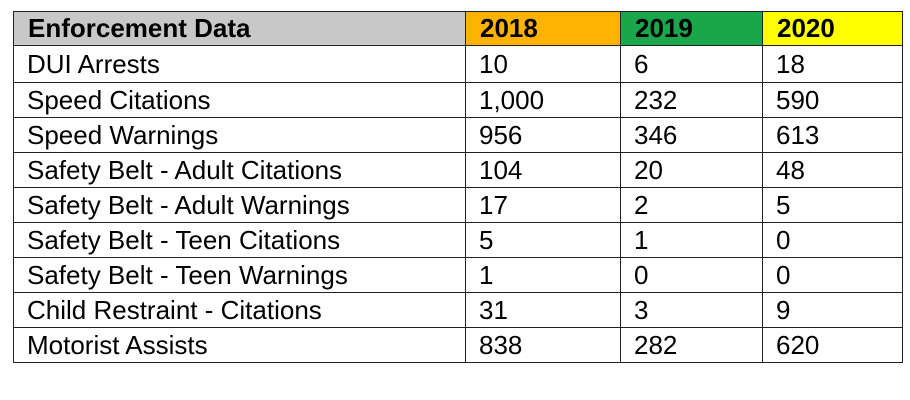 The width and height of the screenshot is (910, 400). I want to click on table-row: Motorist Assists 838 282 620, so click(458, 345).